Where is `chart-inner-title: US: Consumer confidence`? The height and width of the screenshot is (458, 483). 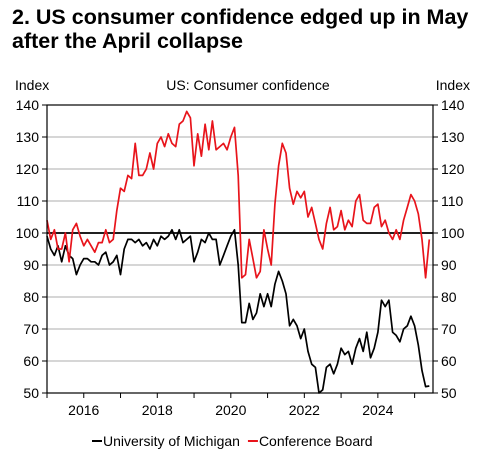 chart-inner-title: US: Consumer confidence is located at coordinates (248, 85).